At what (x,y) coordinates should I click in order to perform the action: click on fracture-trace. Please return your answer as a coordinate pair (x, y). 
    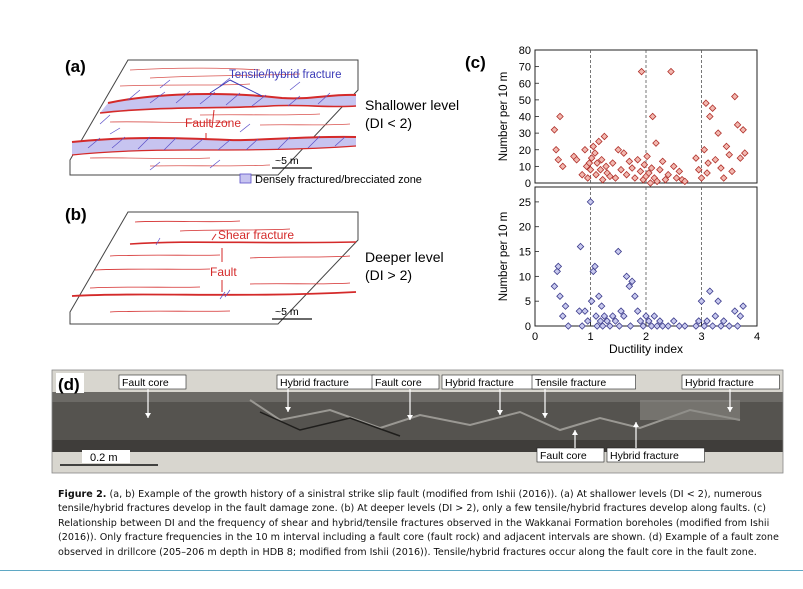
    Looking at the image, I should click on (330, 424).